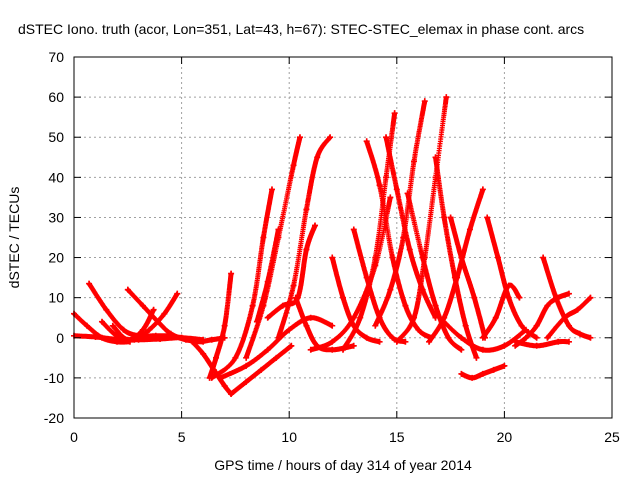 The height and width of the screenshot is (480, 640). I want to click on x-tick-label: 10, so click(289, 437).